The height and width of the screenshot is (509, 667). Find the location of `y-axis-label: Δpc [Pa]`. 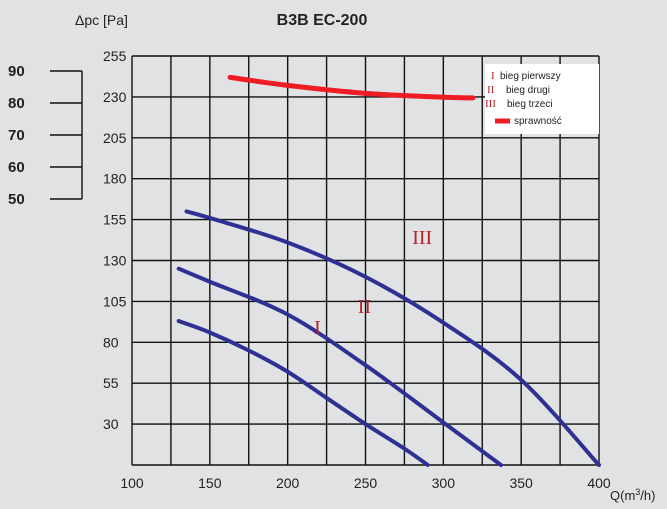

y-axis-label: Δpc [Pa] is located at coordinates (101, 20).